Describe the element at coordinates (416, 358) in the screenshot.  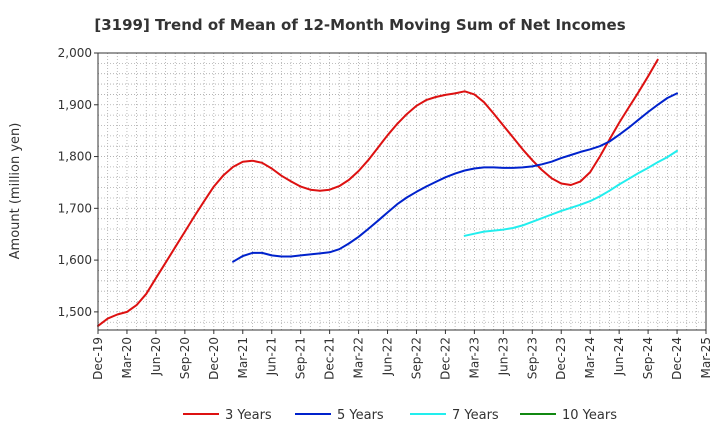
I see `x-tick-label: Sep-22` at that location.